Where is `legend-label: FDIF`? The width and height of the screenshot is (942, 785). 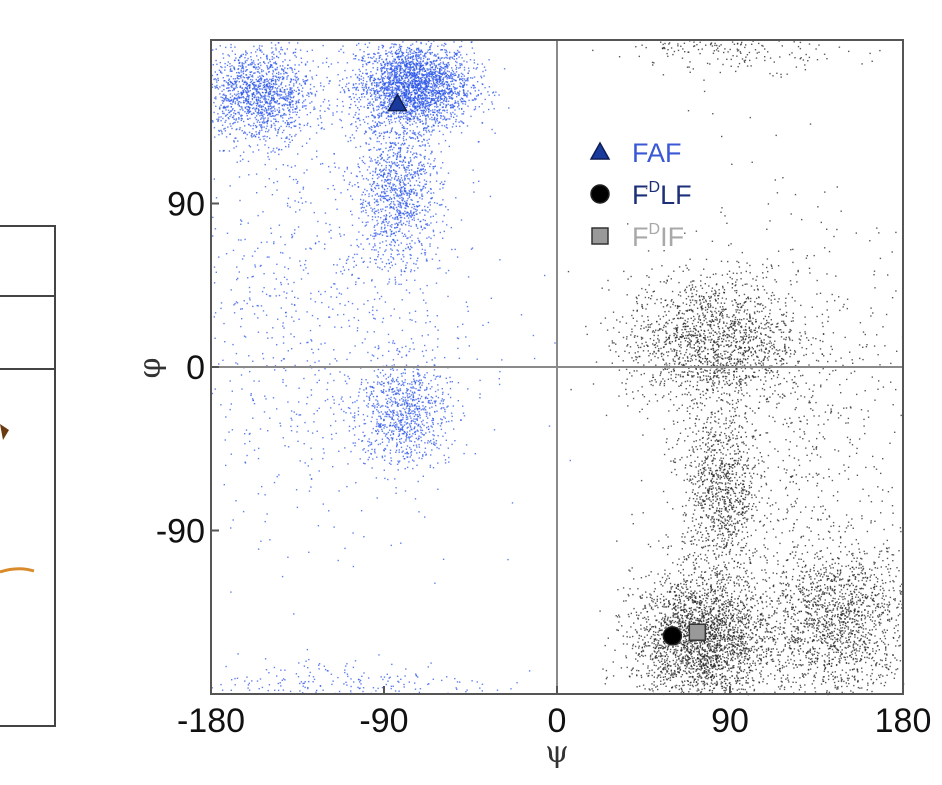
legend-label: FDIF is located at coordinates (658, 236).